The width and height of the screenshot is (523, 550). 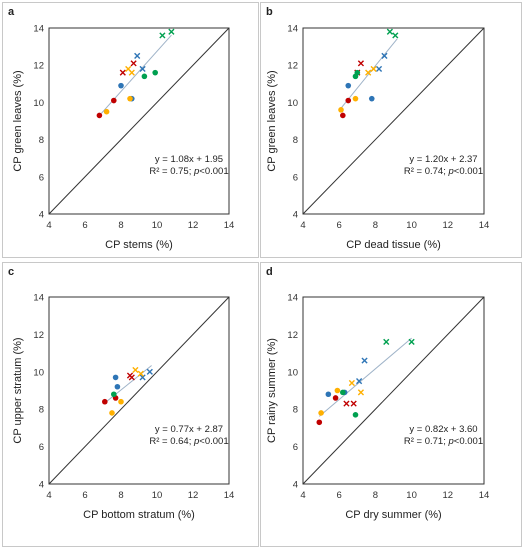 What do you see at coordinates (272, 390) in the screenshot?
I see `y-axis-label: CP rainy summer (%)` at bounding box center [272, 390].